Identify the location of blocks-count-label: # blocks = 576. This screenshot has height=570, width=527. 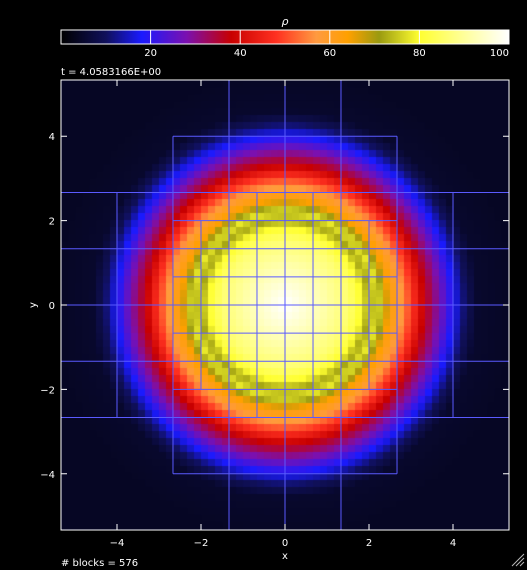
(99, 563).